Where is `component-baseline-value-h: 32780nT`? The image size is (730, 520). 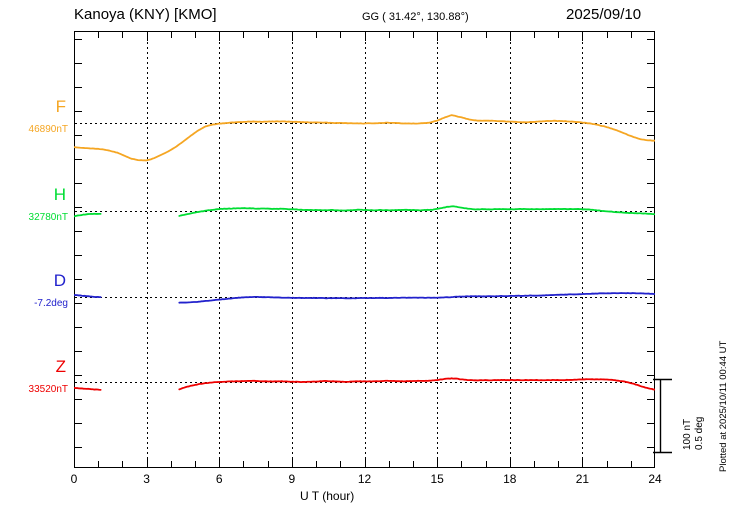 component-baseline-value-h: 32780nT is located at coordinates (48, 217).